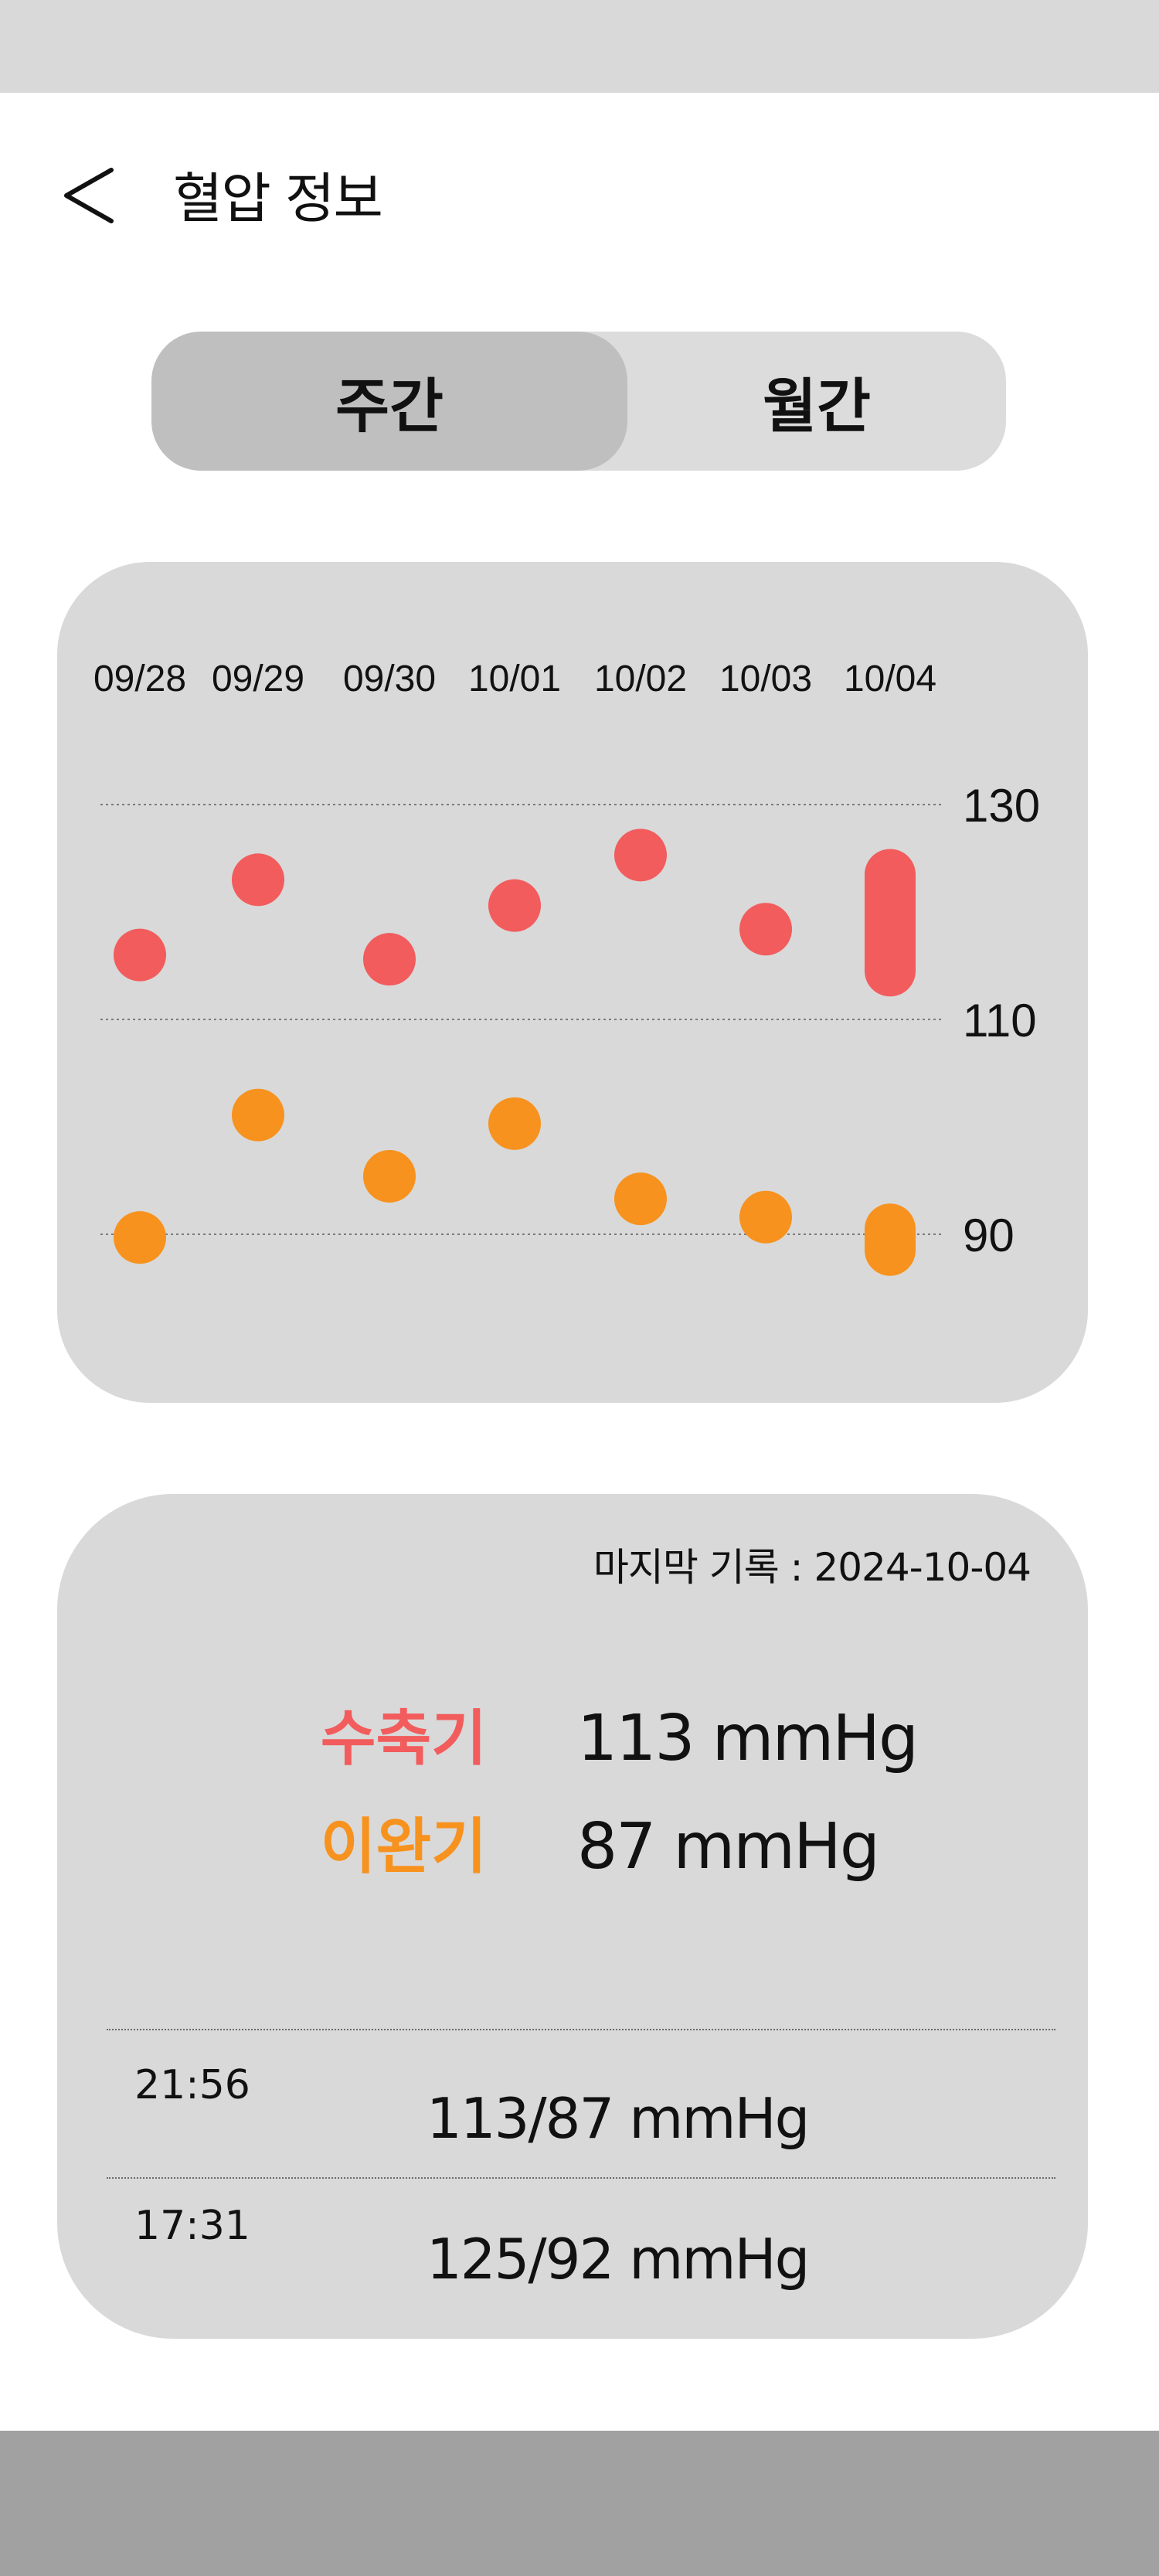  Describe the element at coordinates (572, 1738) in the screenshot. I see `systolic-row: 수축기 113 mmHg` at that location.